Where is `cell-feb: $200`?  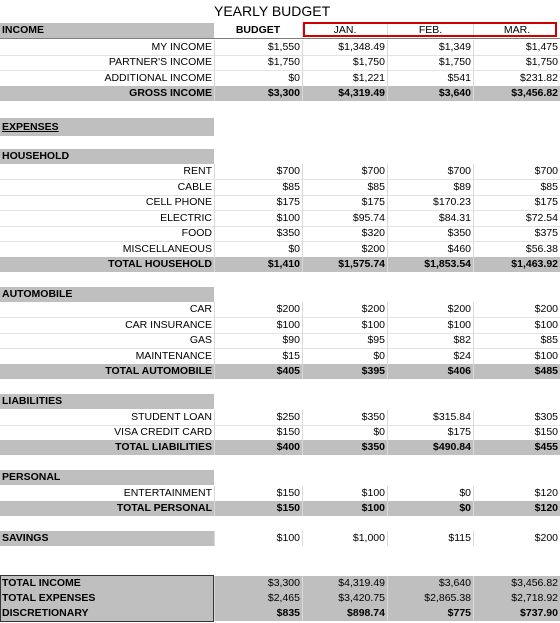
cell-feb: $200 is located at coordinates (430, 309).